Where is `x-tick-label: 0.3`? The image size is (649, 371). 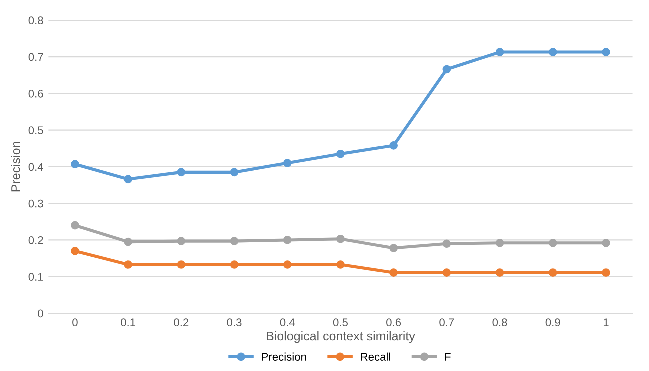 x-tick-label: 0.3 is located at coordinates (234, 322).